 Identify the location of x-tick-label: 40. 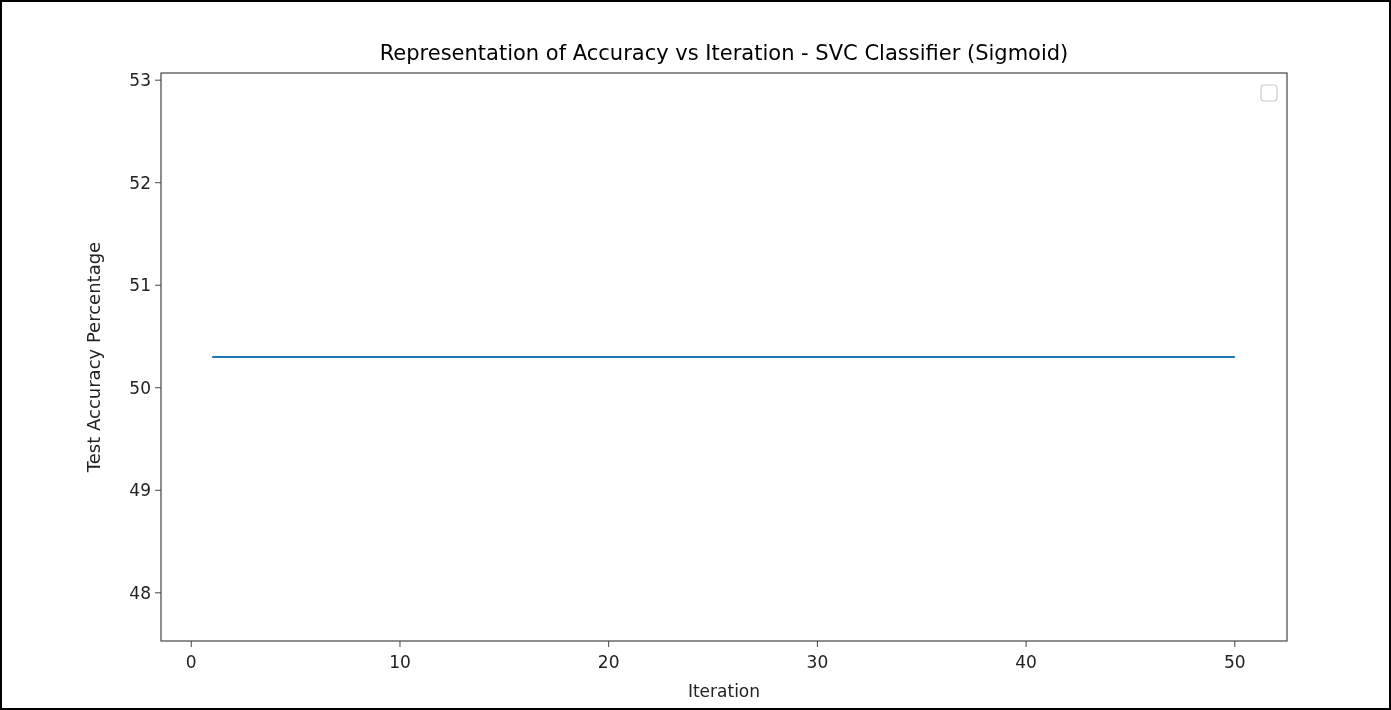
(1026, 662).